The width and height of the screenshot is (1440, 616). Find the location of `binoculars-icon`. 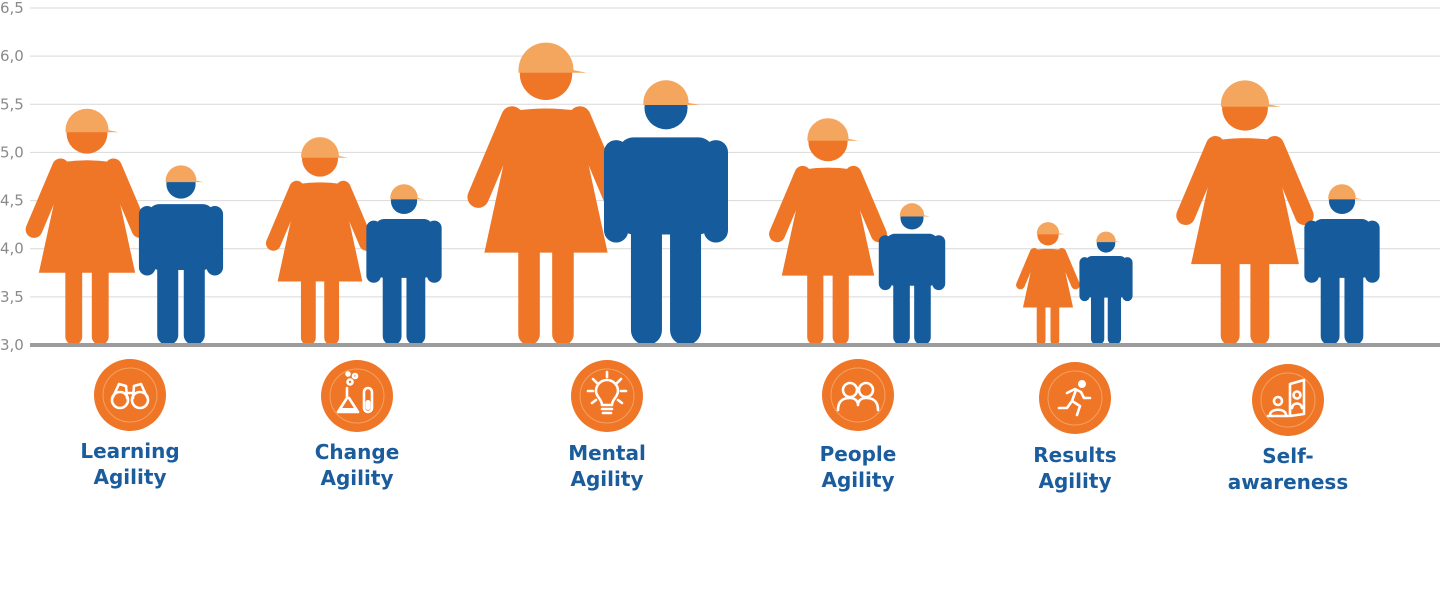

binoculars-icon is located at coordinates (130, 395).